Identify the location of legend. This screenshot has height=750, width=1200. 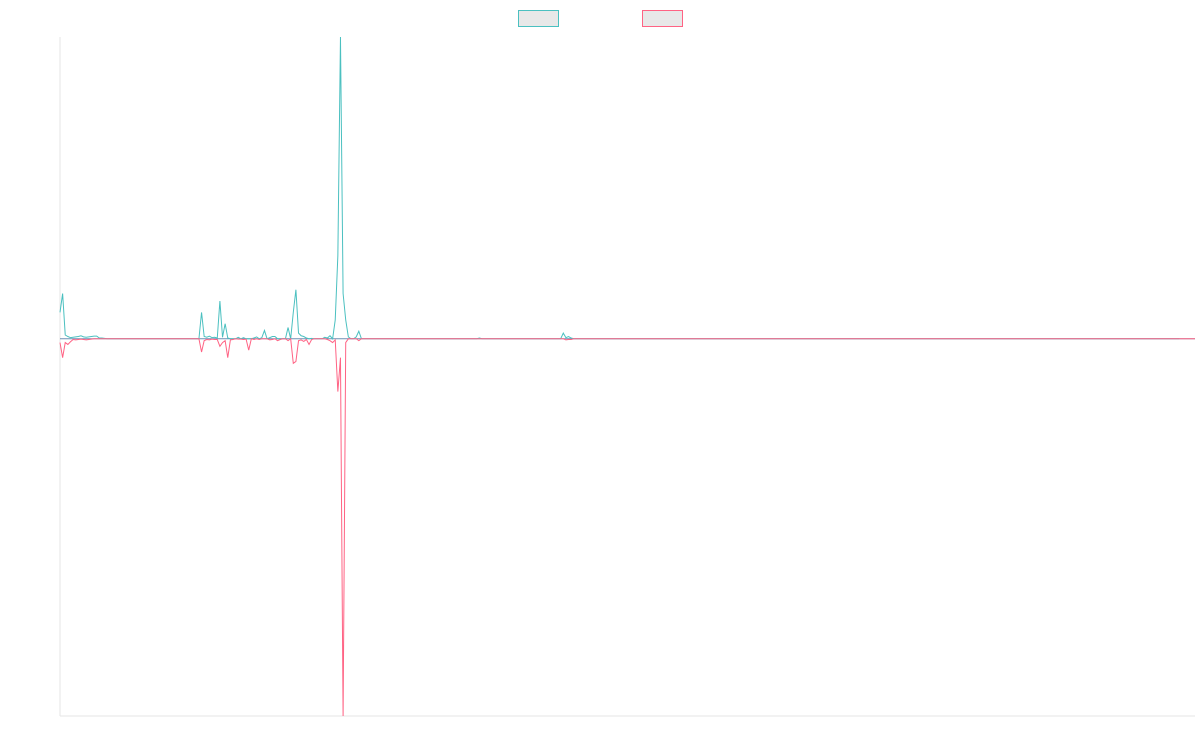
(600, 18).